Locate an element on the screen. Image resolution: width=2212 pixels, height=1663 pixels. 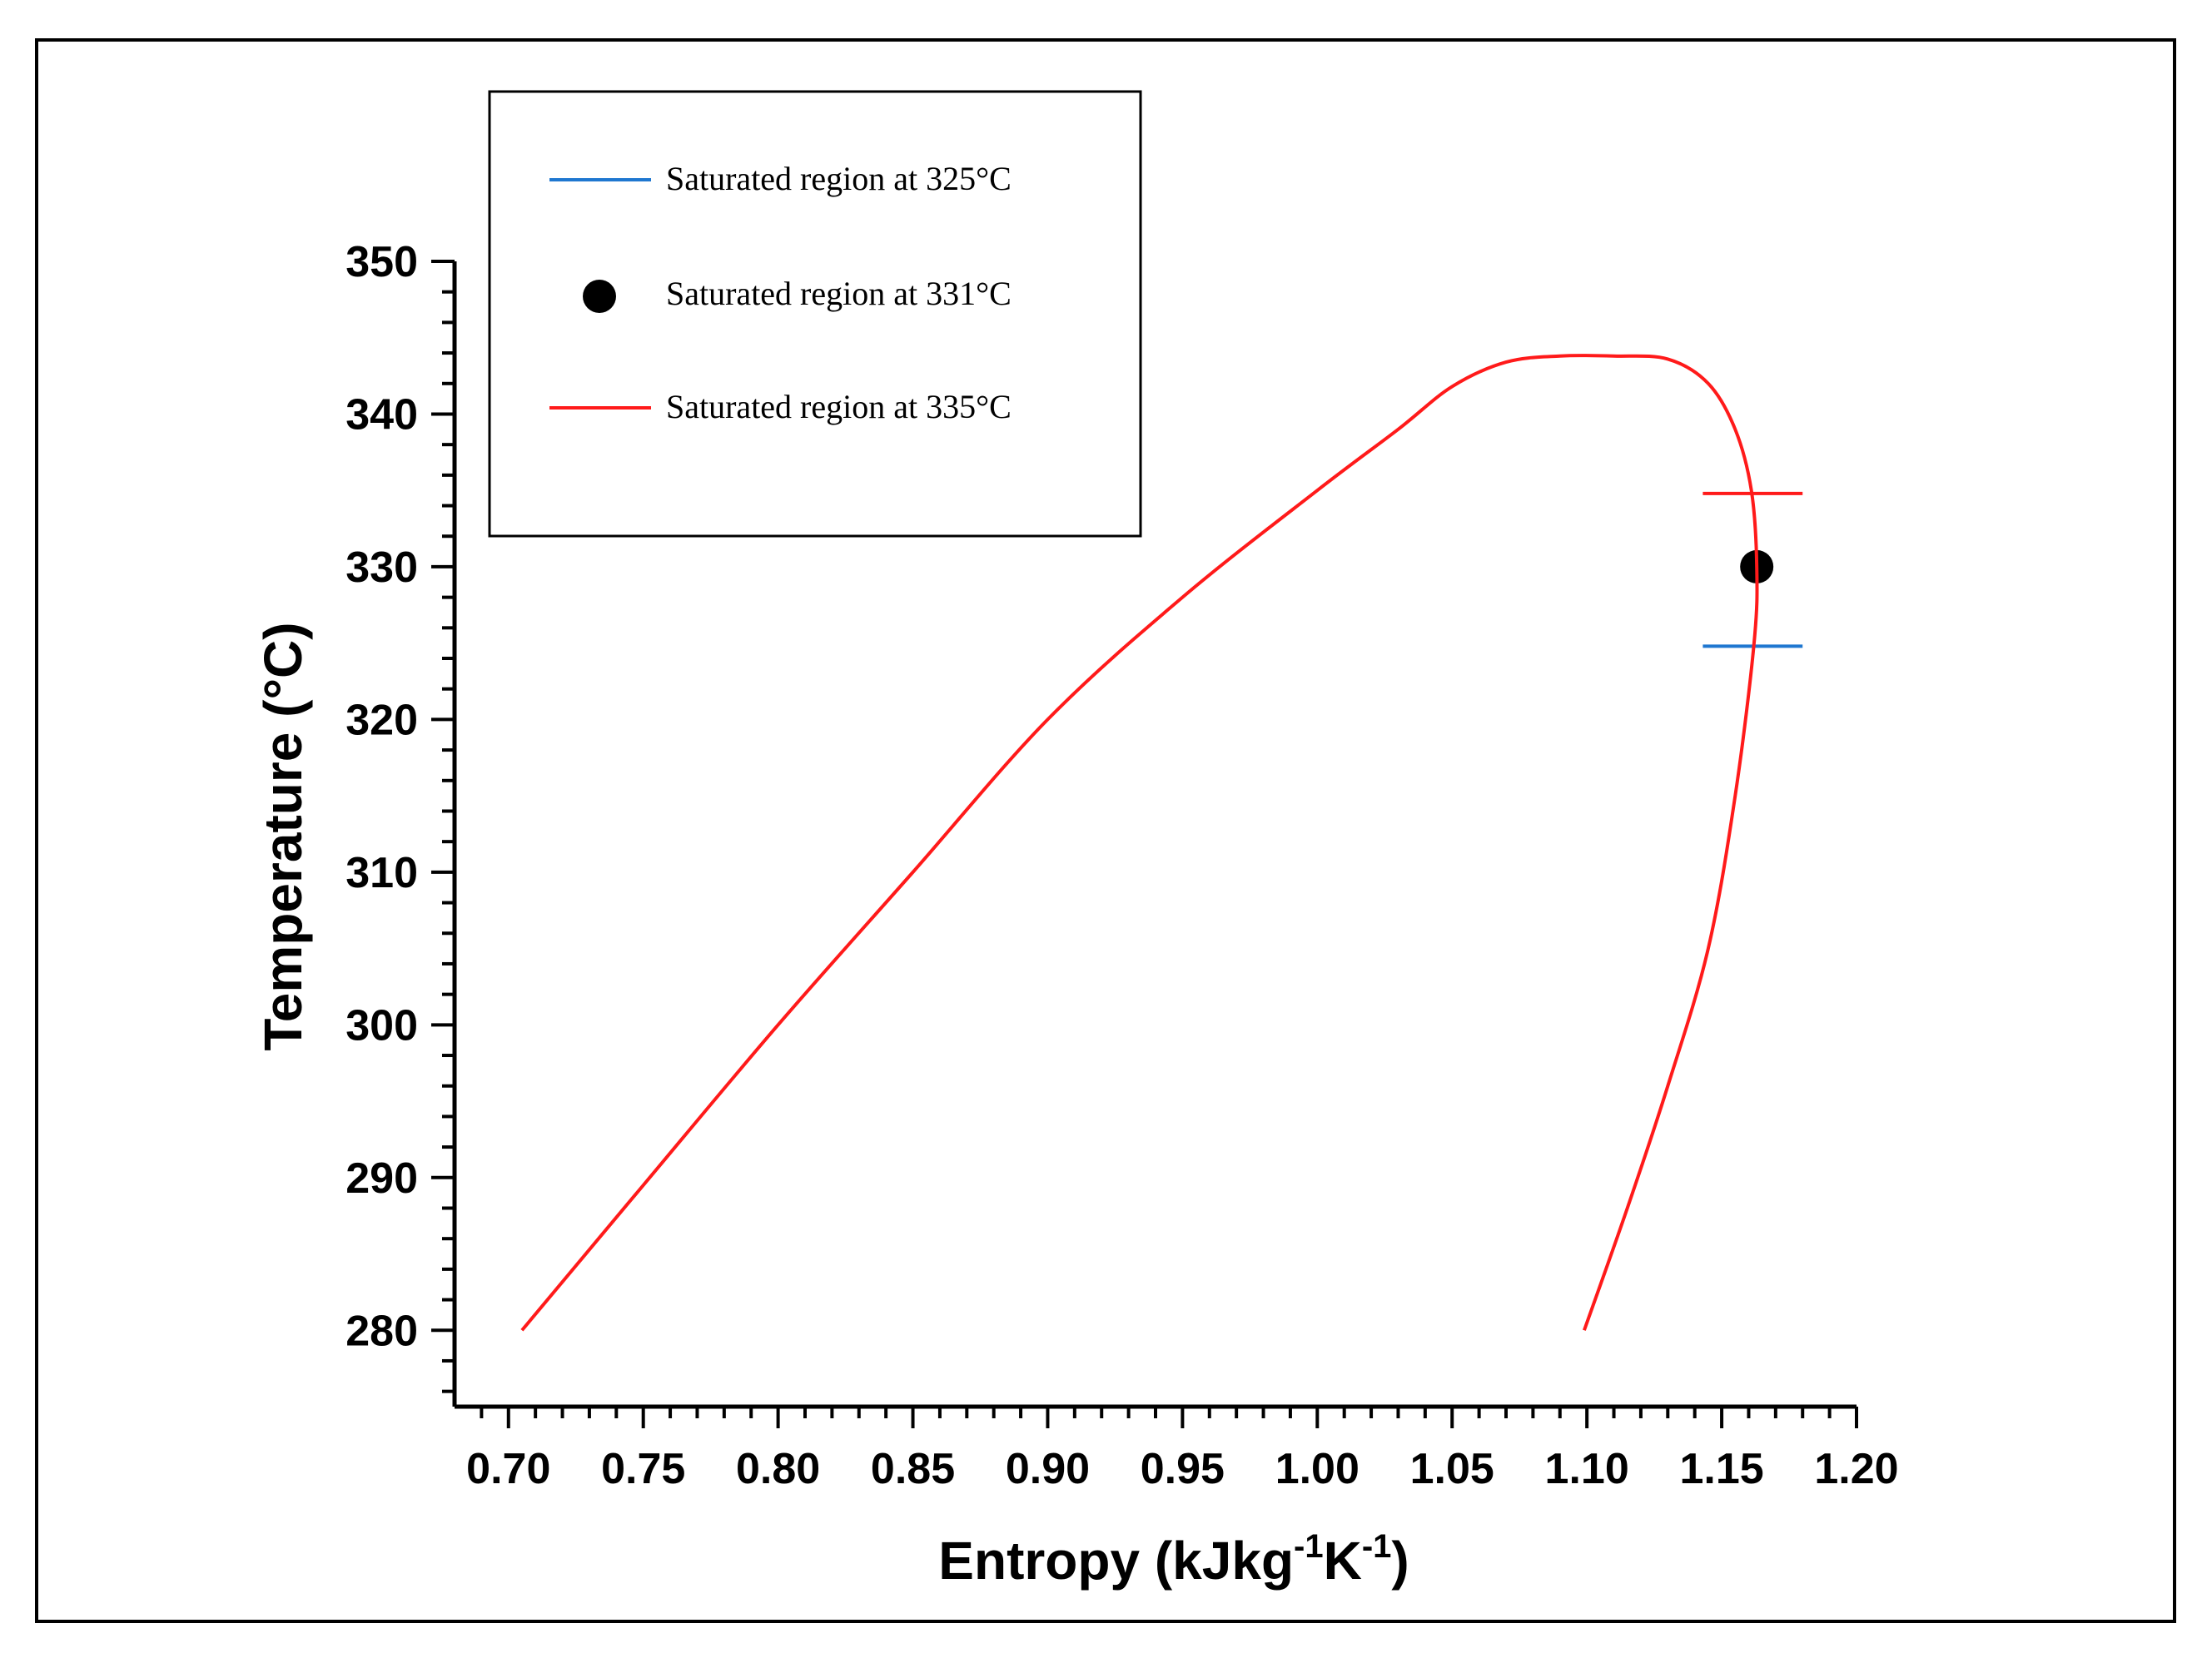
x-axis-title-sup2: -1 is located at coordinates (1377, 1546).